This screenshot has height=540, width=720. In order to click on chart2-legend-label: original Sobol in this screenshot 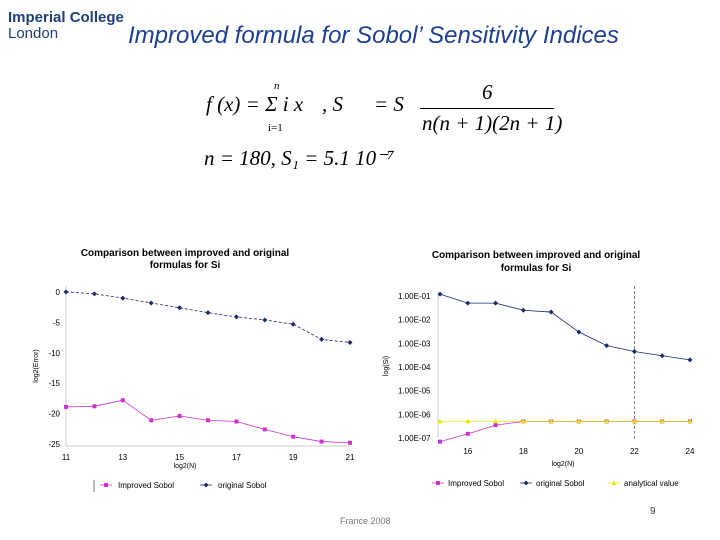, I will do `click(560, 483)`.